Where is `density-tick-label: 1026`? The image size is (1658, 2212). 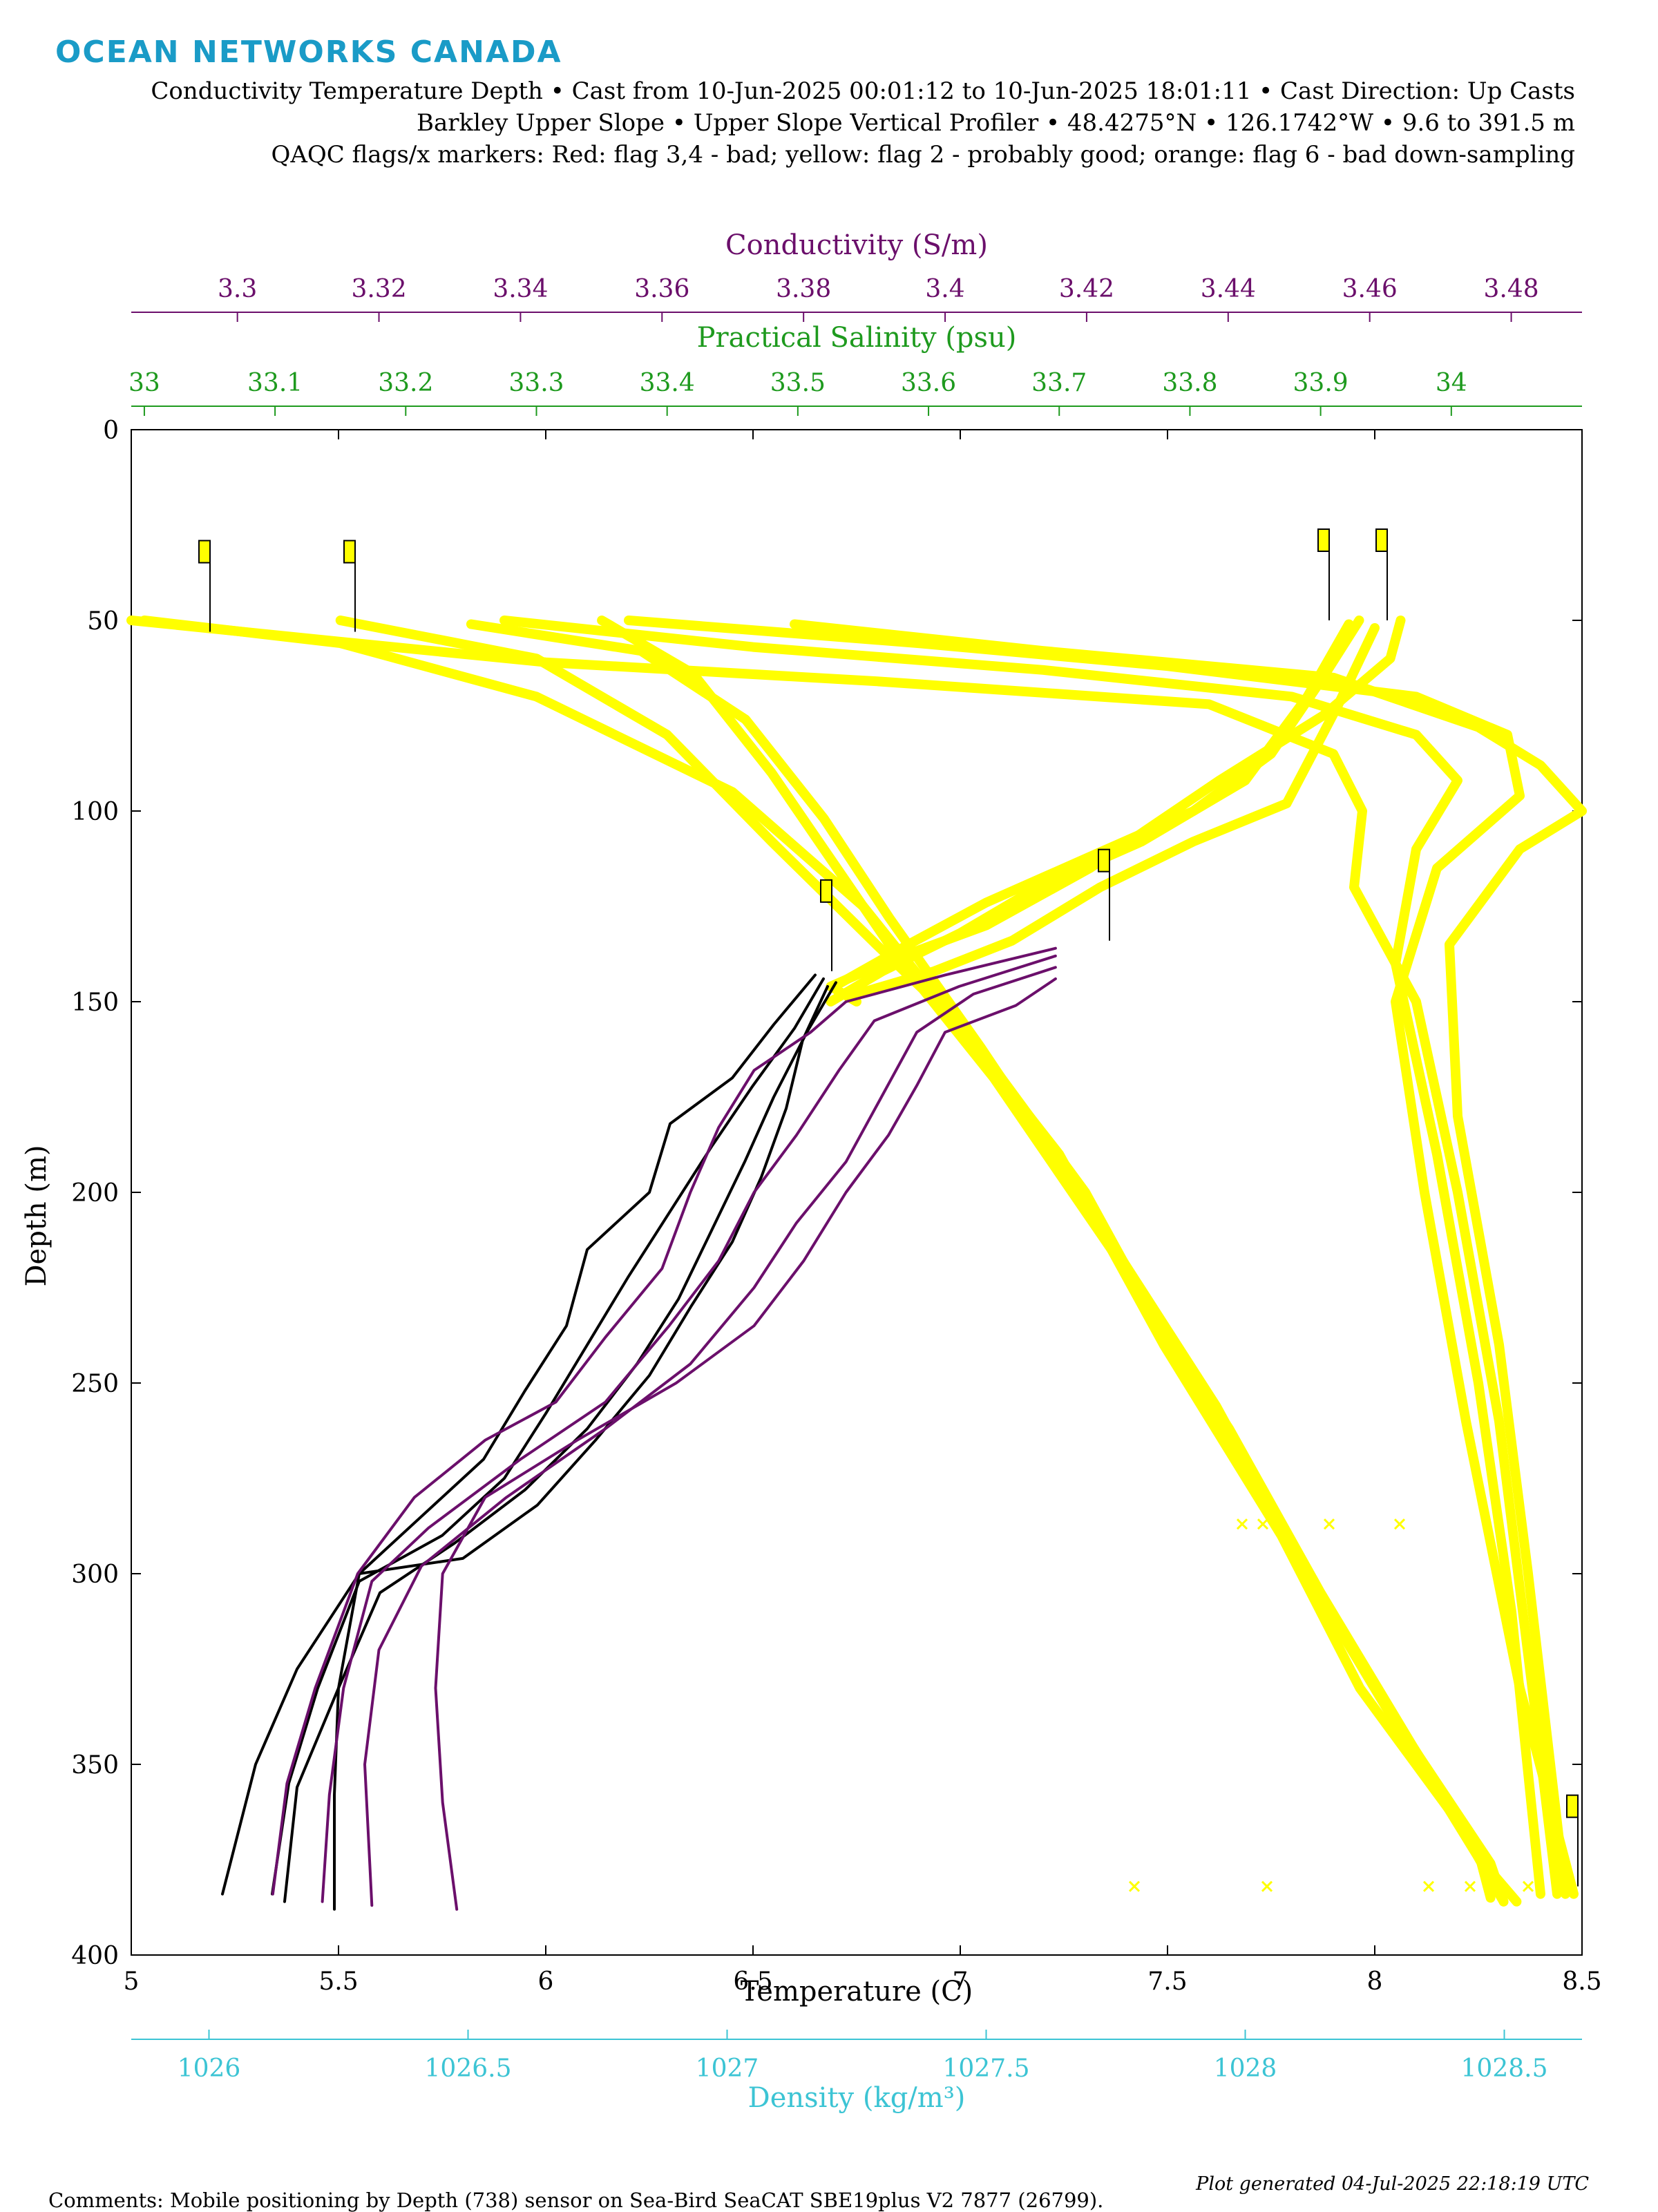 density-tick-label: 1026 is located at coordinates (209, 2068).